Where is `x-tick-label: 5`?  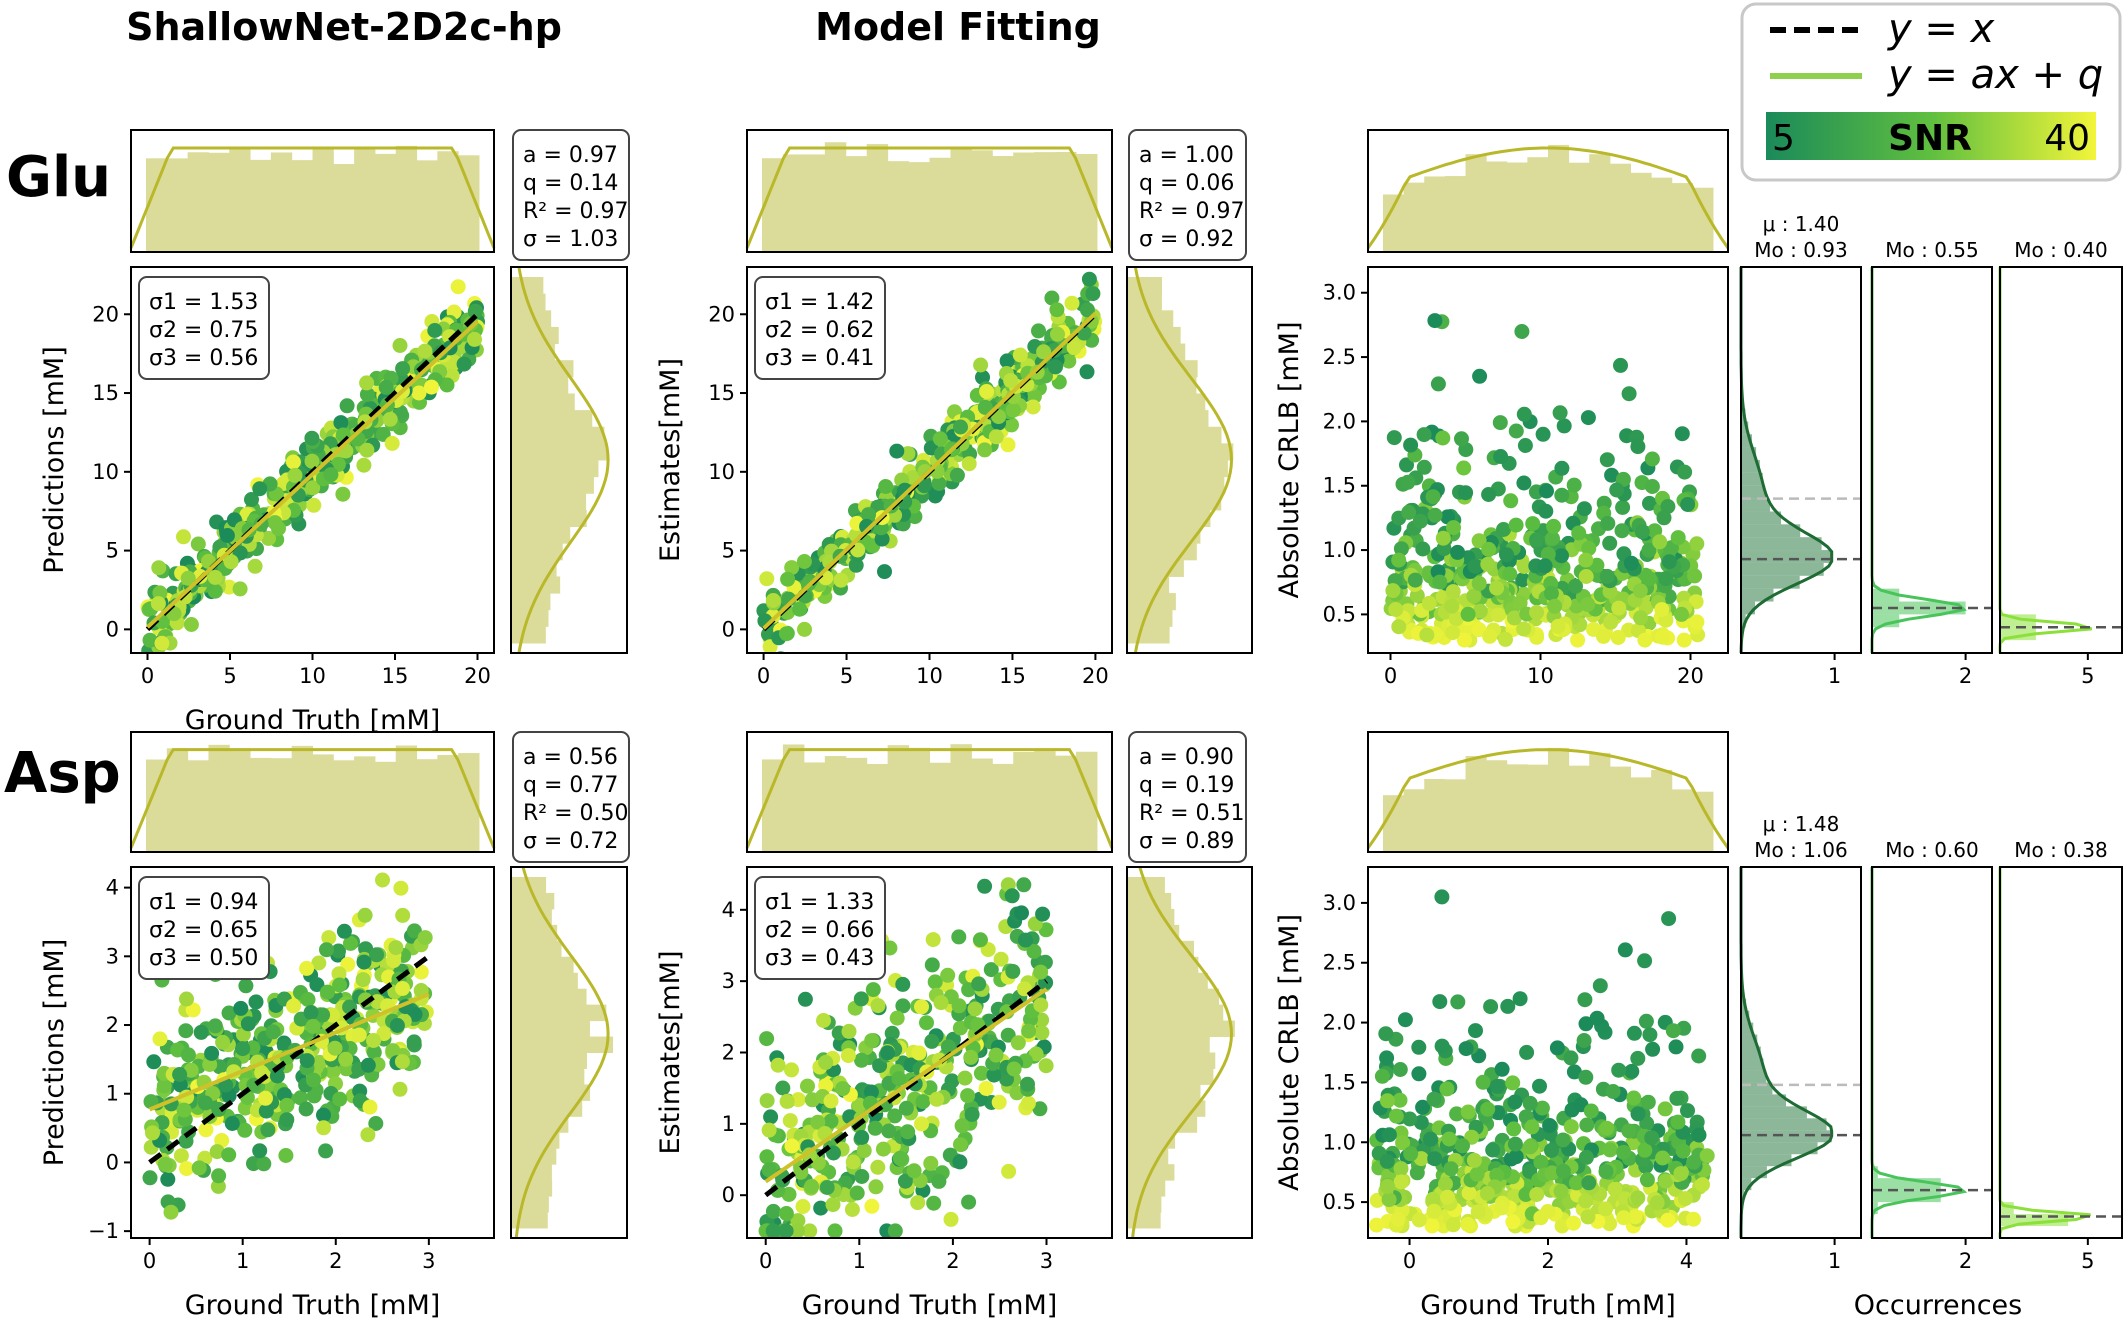 x-tick-label: 5 is located at coordinates (846, 676).